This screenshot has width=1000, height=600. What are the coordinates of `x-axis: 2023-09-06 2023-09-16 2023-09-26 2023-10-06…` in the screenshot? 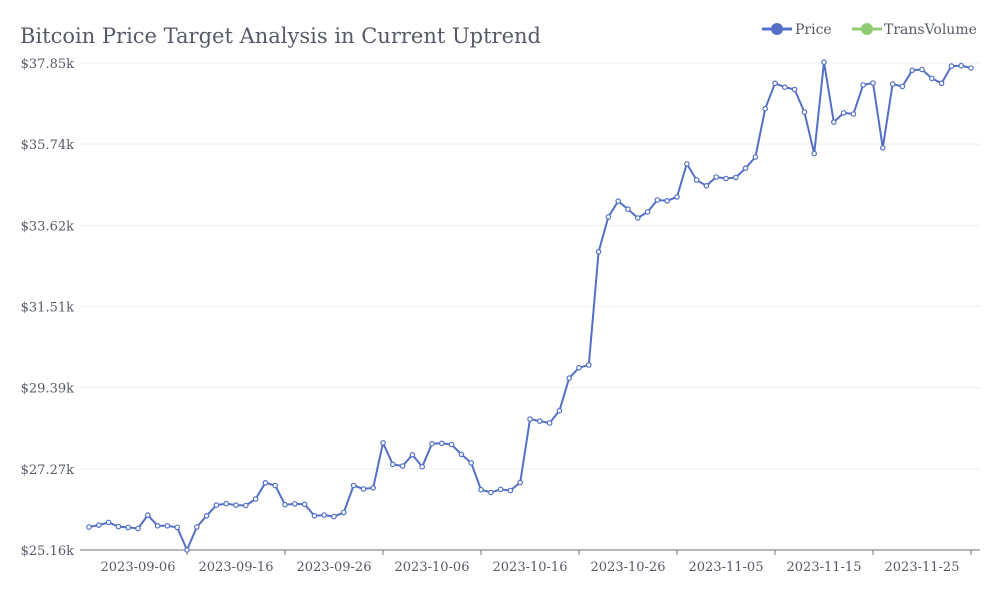 It's located at (530, 562).